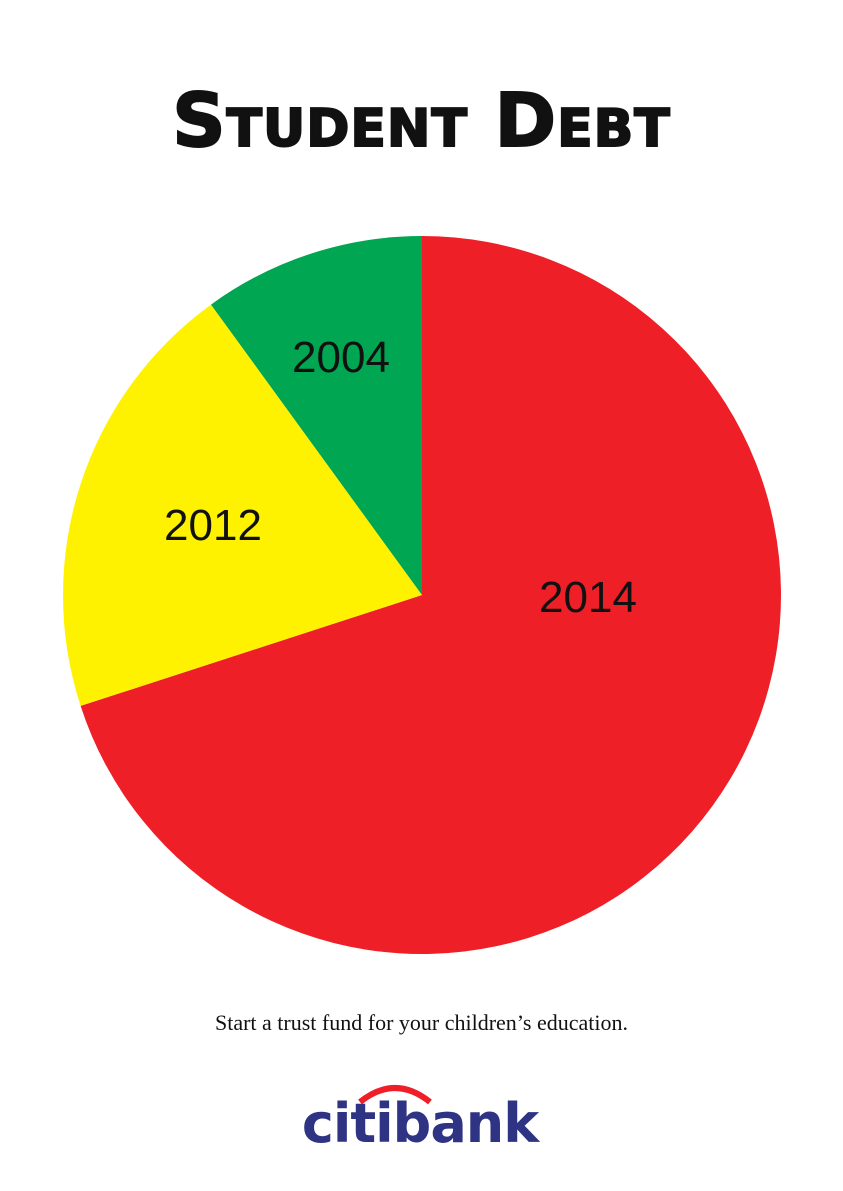 This screenshot has width=843, height=1191. What do you see at coordinates (316, 415) in the screenshot?
I see `pie-slice-2004` at bounding box center [316, 415].